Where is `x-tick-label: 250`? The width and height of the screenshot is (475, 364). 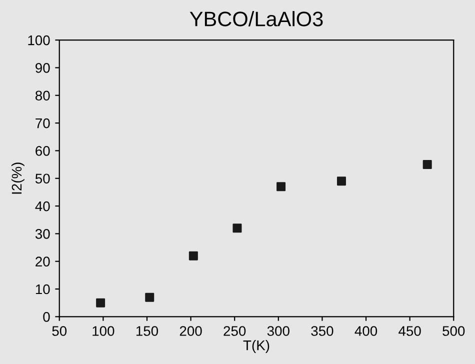
x-tick-label: 250 is located at coordinates (235, 331).